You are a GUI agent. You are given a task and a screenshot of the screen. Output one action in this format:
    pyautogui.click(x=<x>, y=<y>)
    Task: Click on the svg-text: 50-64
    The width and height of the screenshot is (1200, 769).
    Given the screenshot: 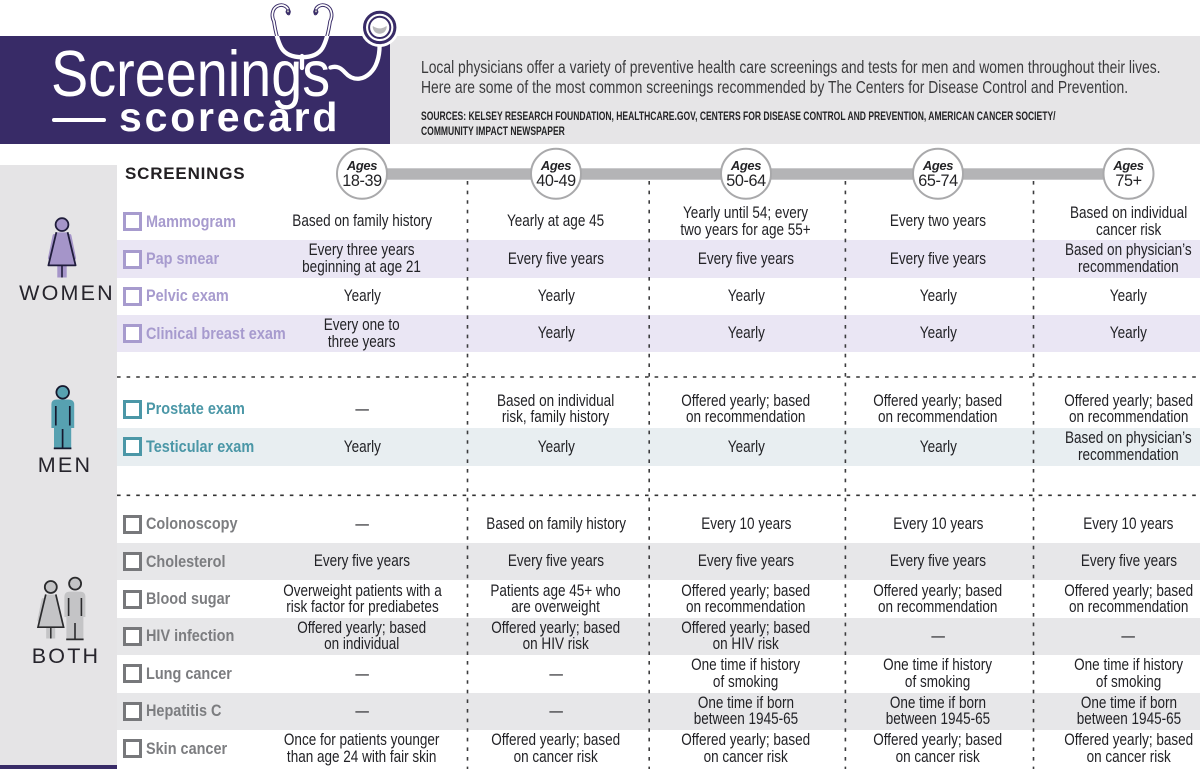 What is the action you would take?
    pyautogui.click(x=746, y=181)
    